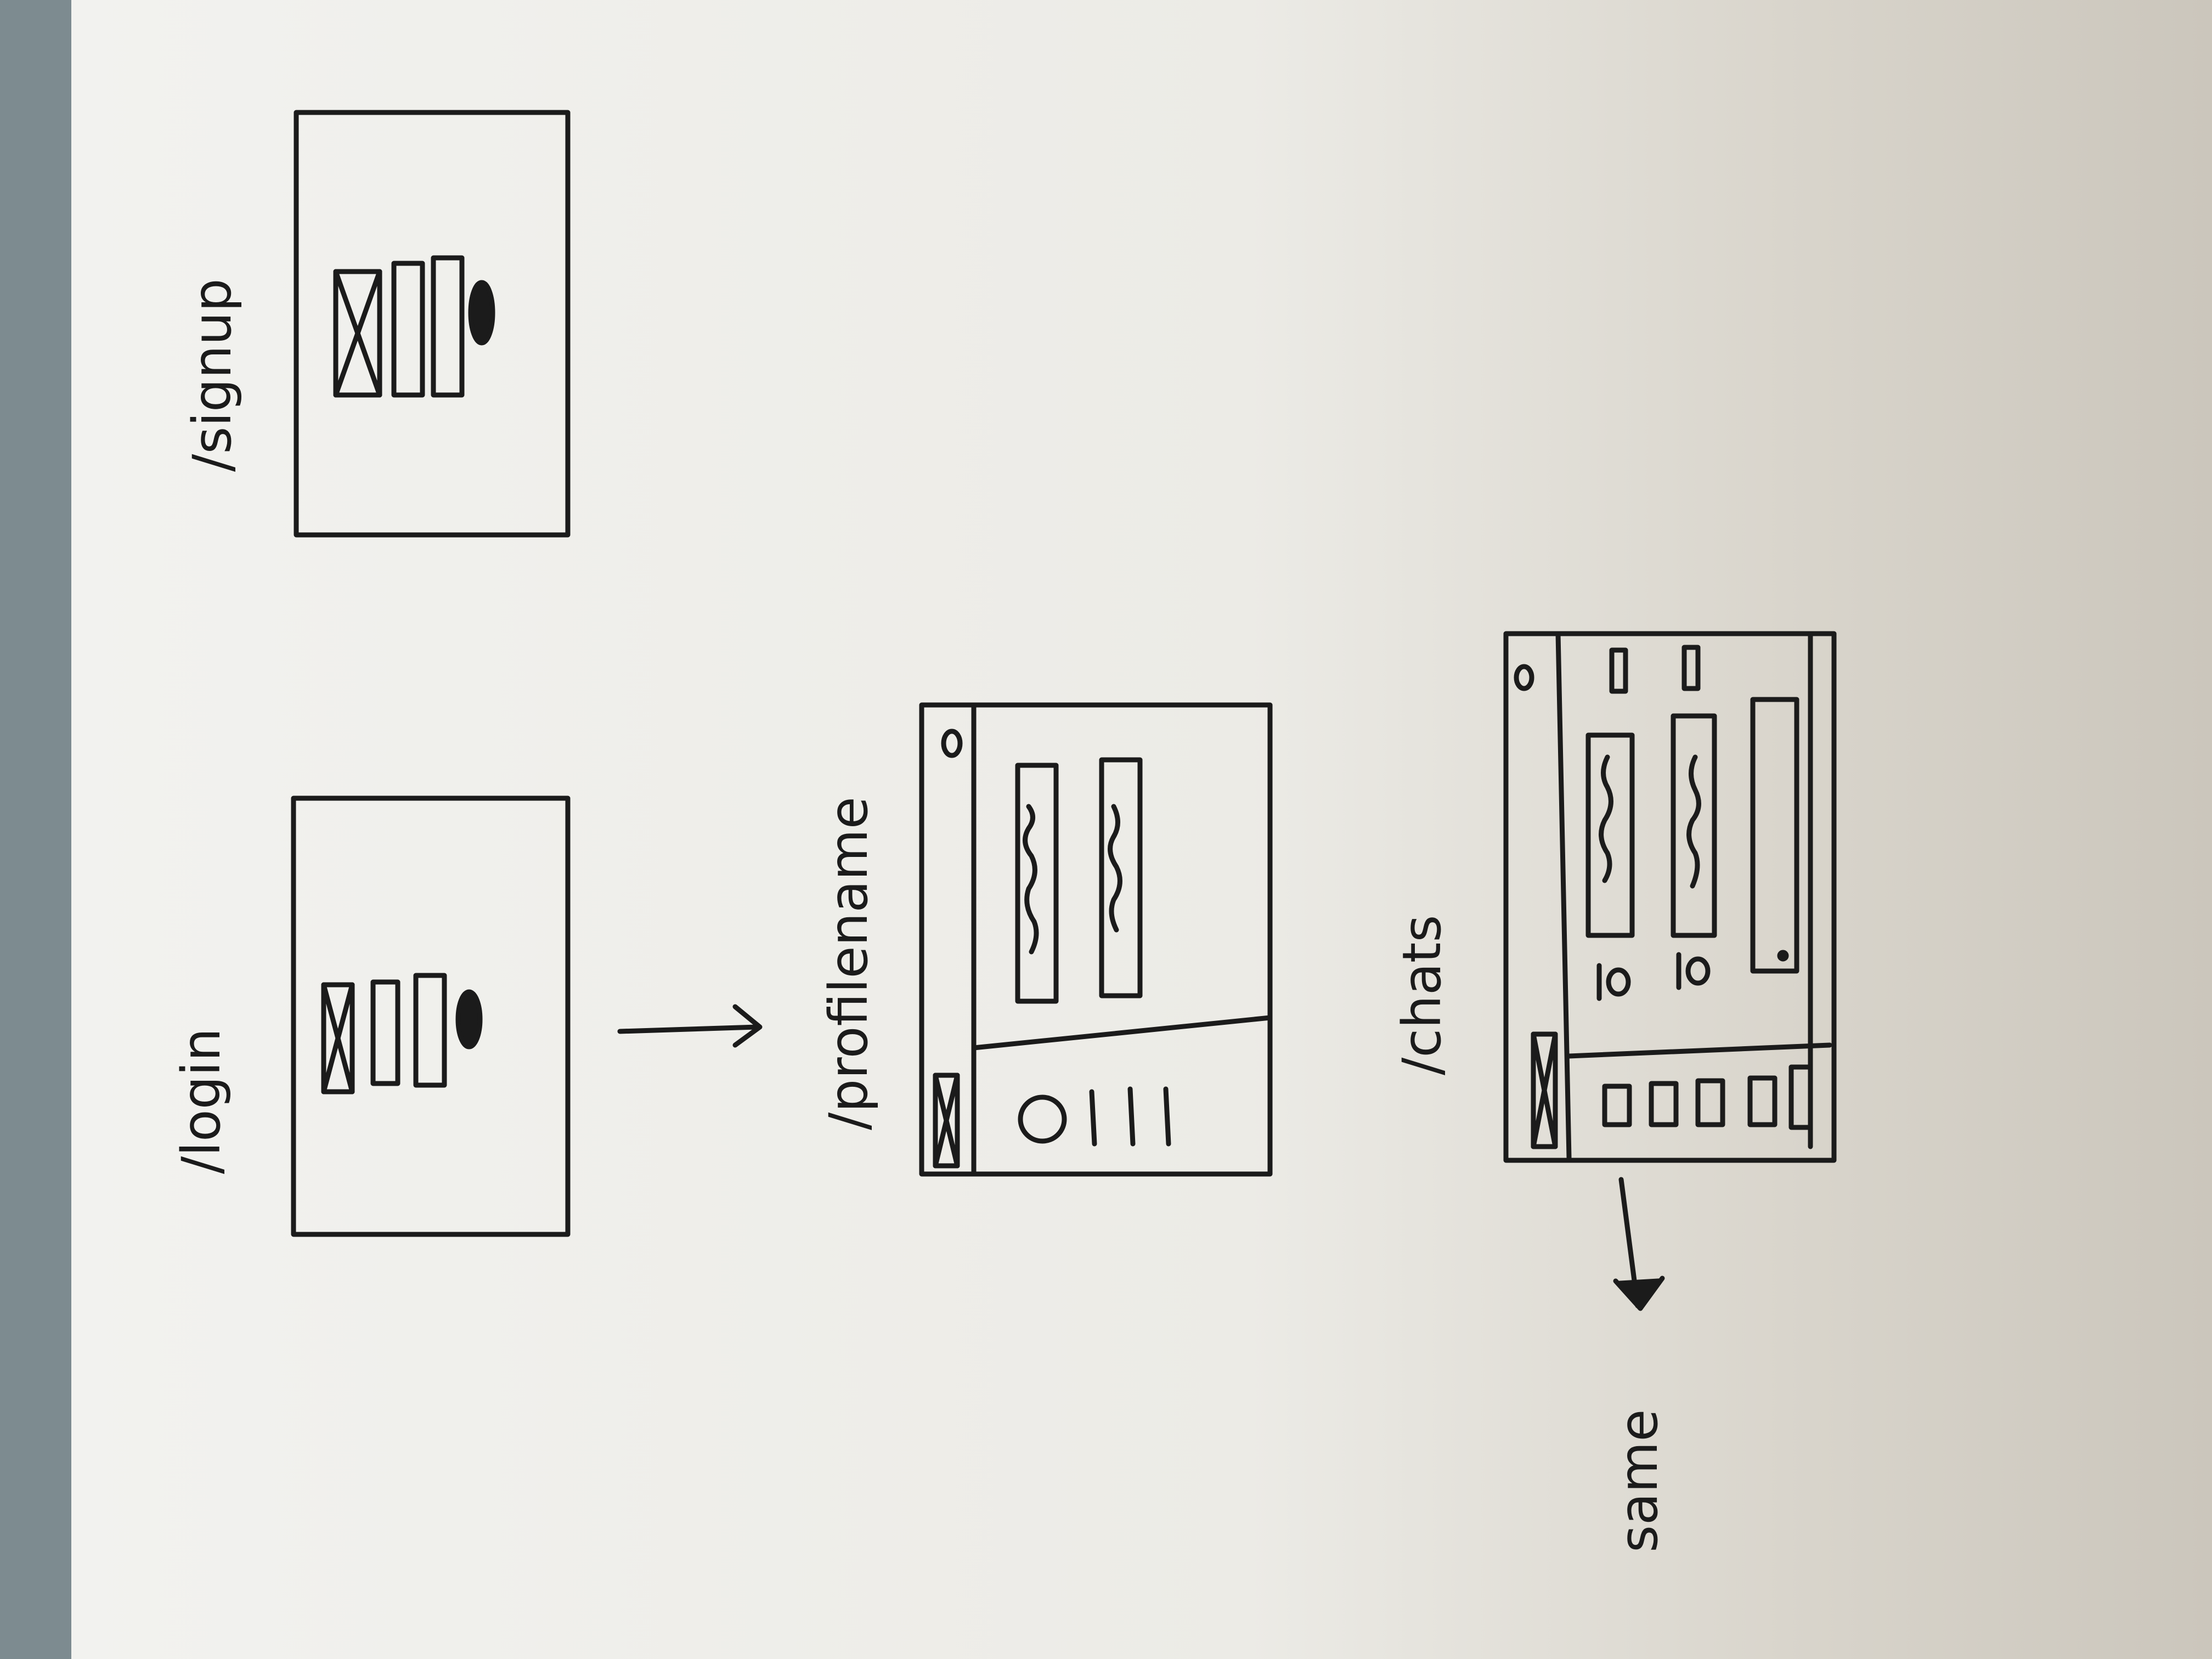 The height and width of the screenshot is (1659, 2212). I want to click on login-wireframe, so click(431, 1016).